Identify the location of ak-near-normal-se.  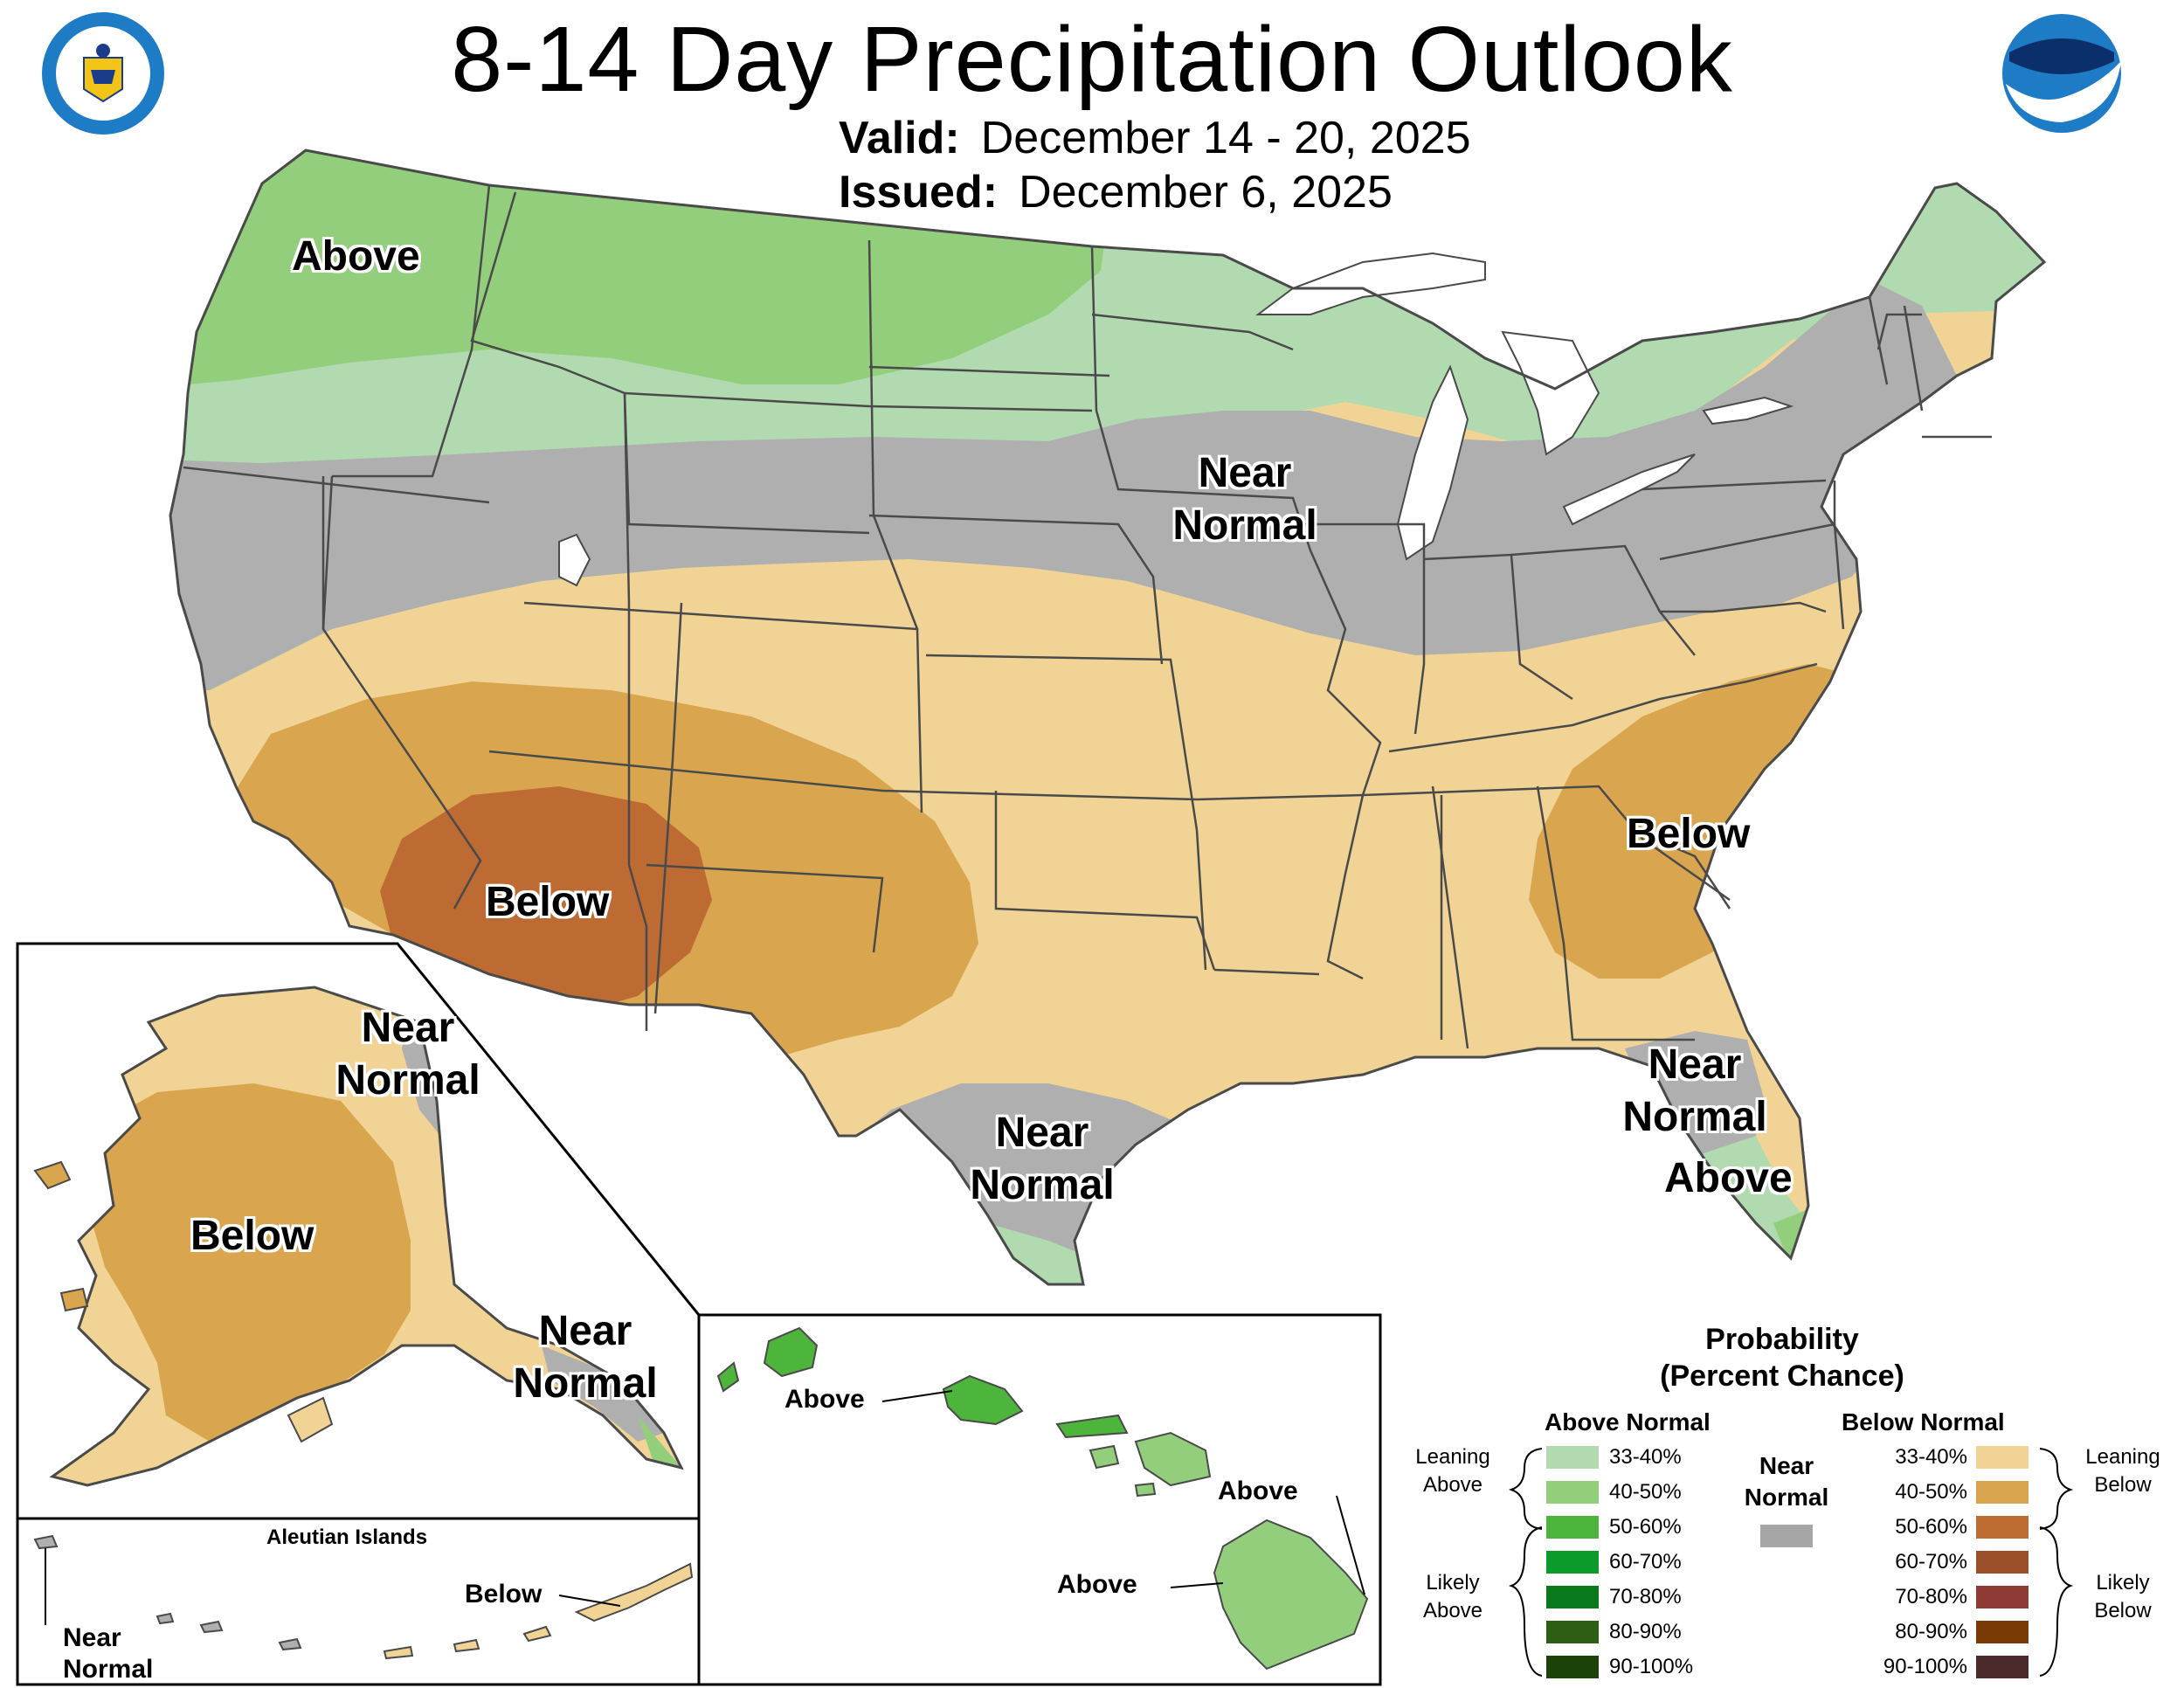
(603, 1394).